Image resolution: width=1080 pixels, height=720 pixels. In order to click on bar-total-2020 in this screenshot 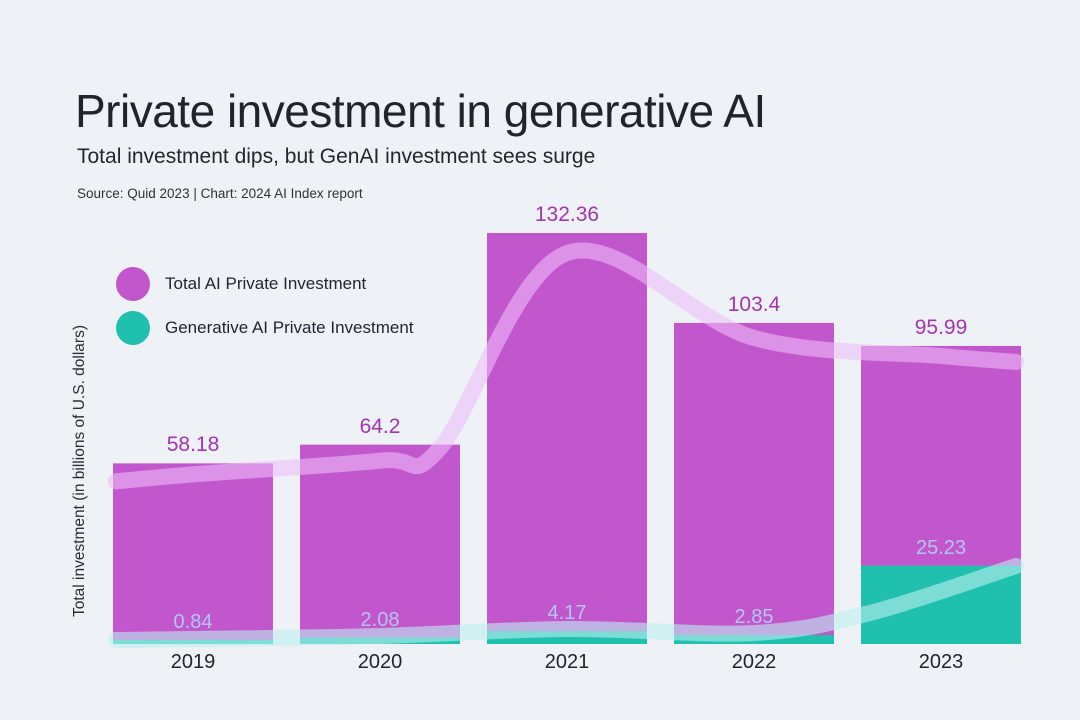, I will do `click(380, 544)`.